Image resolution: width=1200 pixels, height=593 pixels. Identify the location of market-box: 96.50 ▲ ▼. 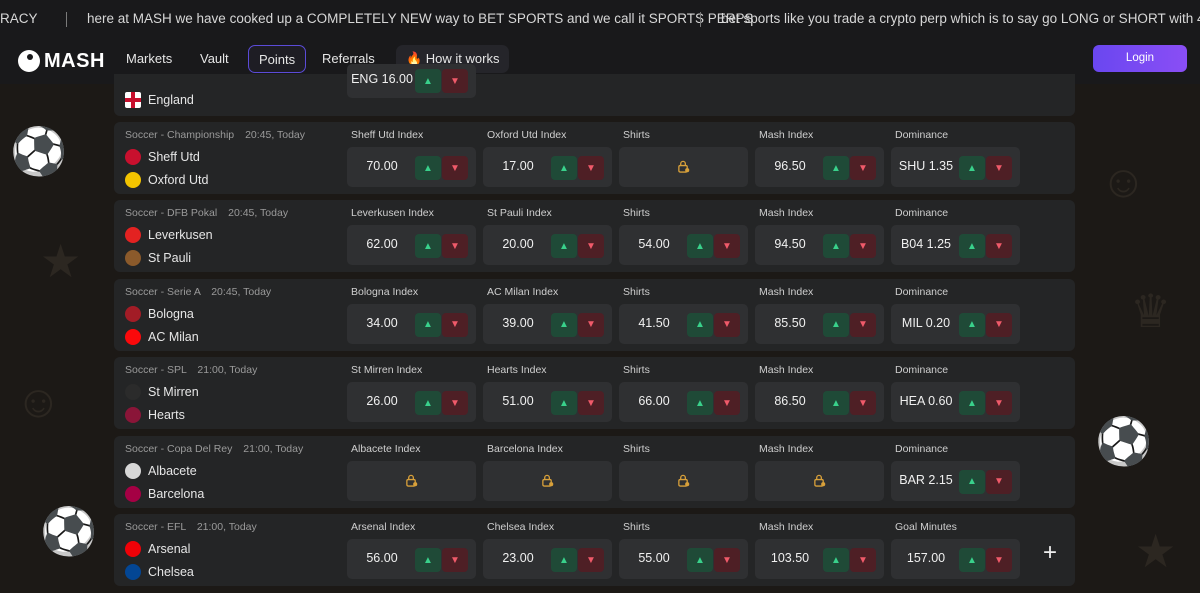
(819, 167).